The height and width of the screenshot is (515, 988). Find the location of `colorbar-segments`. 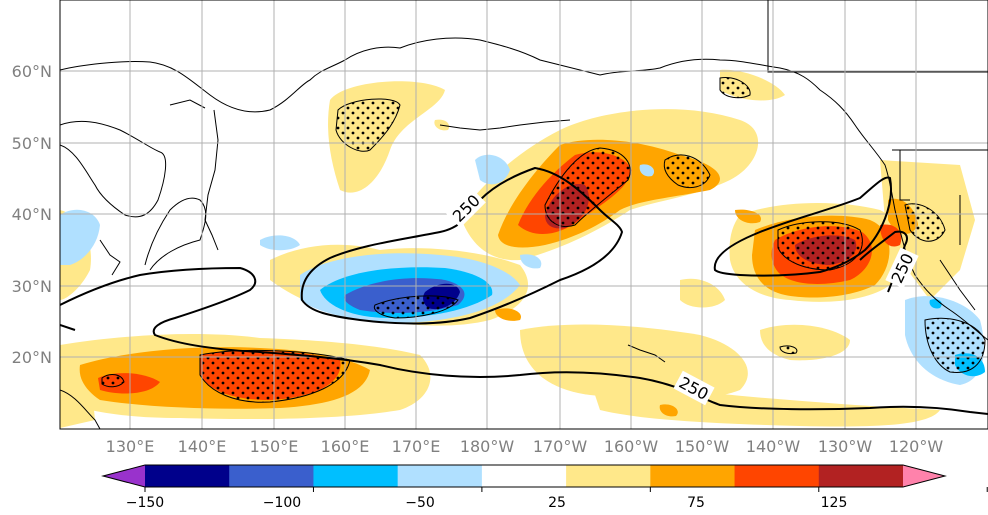

colorbar-segments is located at coordinates (524, 476).